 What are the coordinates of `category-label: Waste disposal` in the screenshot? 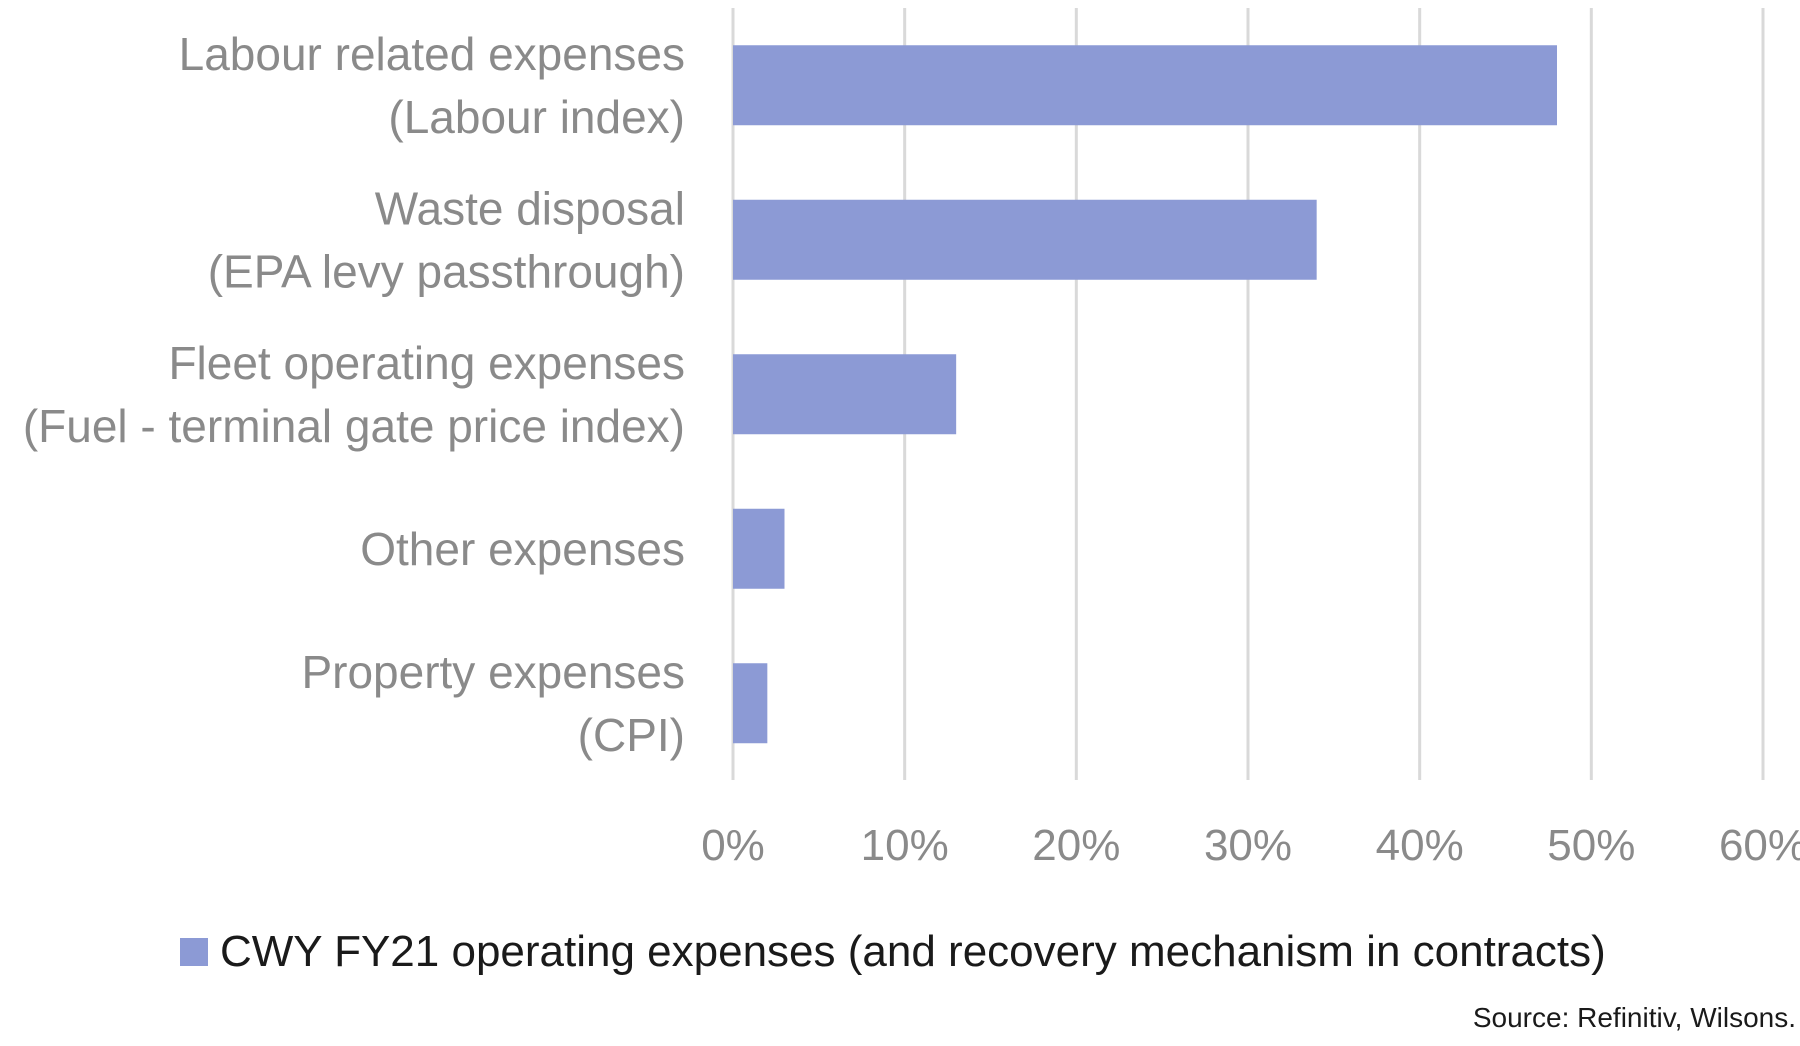 It's located at (530, 208).